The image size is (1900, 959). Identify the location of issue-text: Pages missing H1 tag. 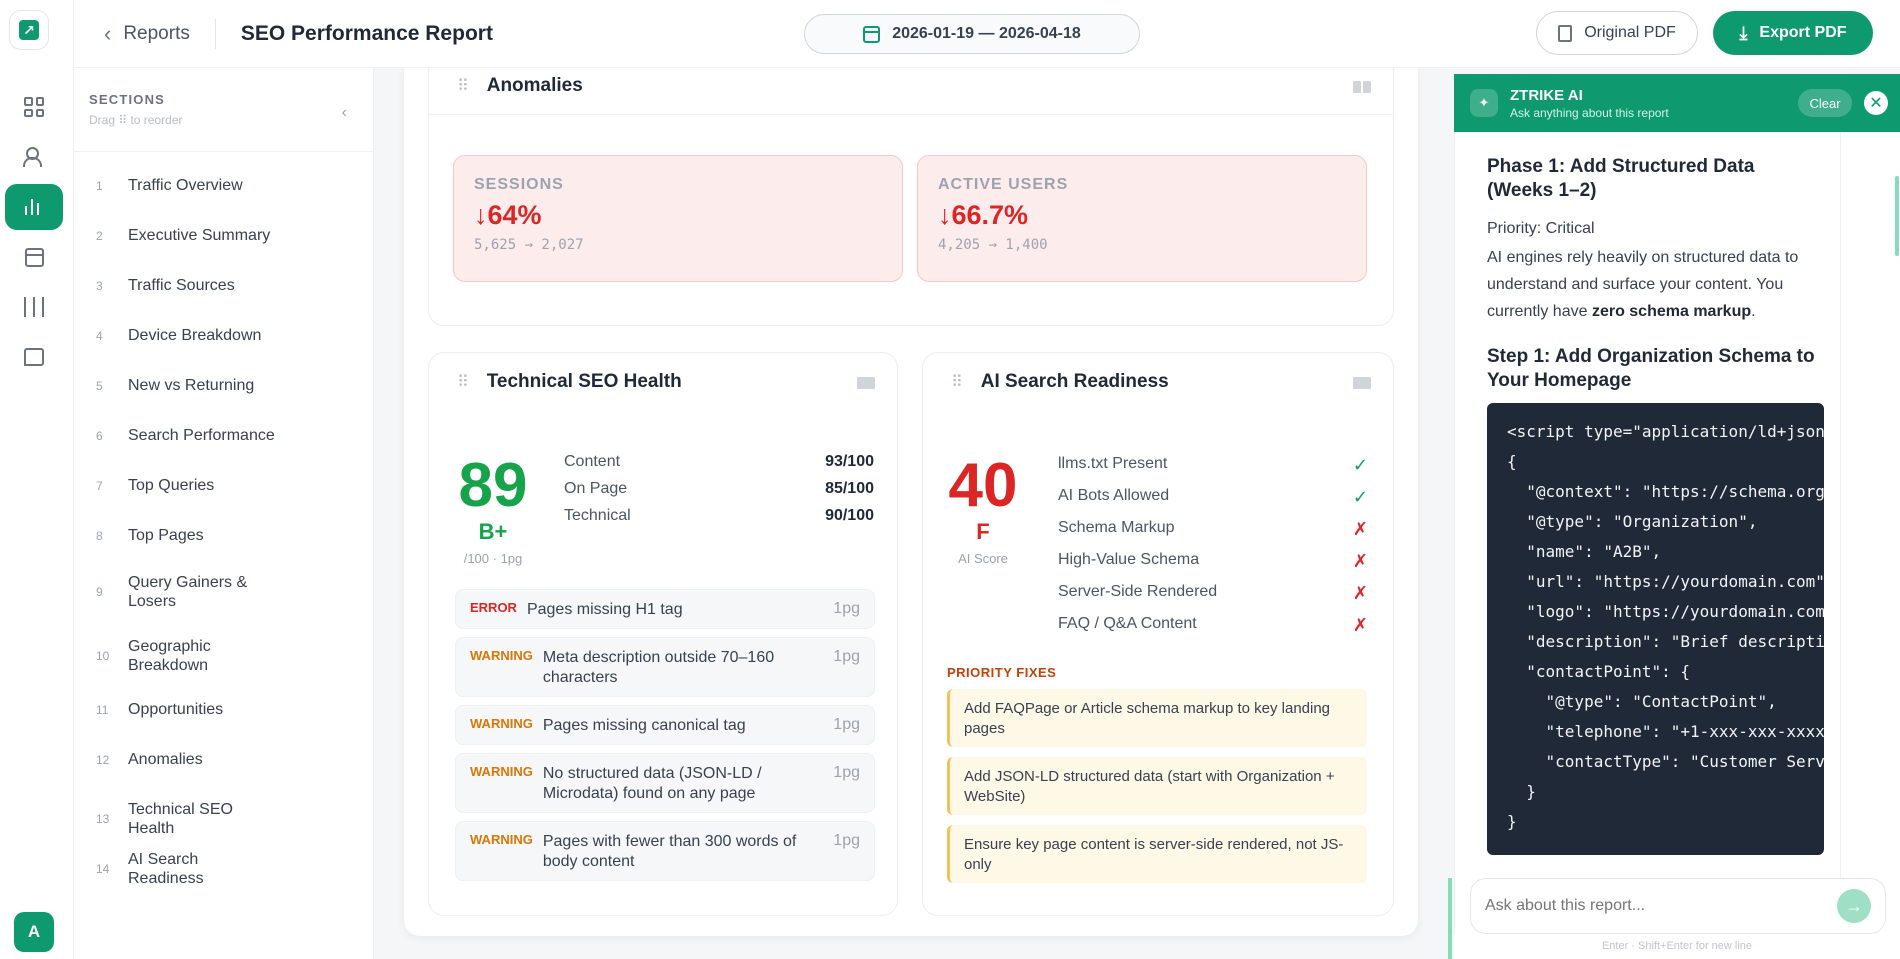
(604, 609).